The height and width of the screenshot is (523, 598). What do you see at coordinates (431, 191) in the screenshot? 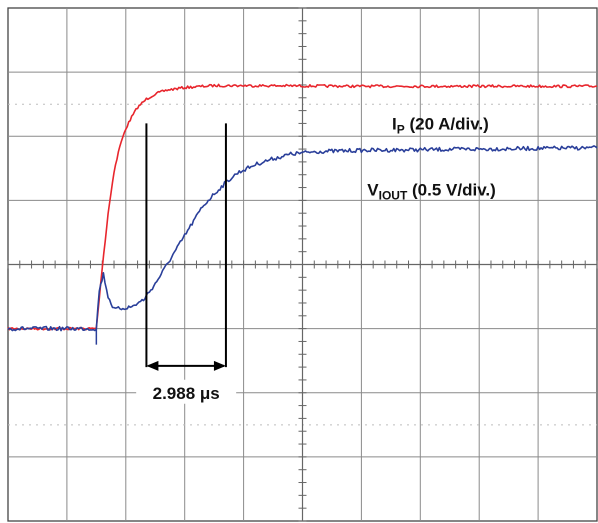
I see `series-label-viout: VIOUT (0.5 V/div.)` at bounding box center [431, 191].